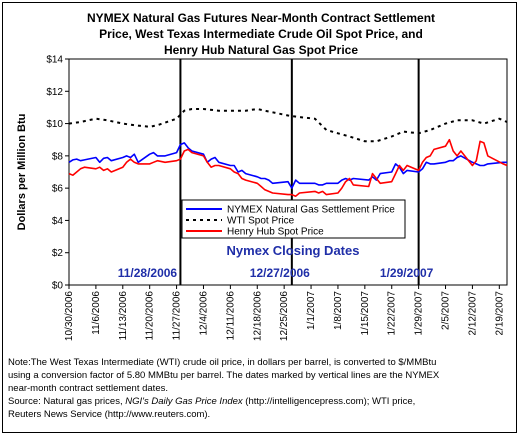 This screenshot has width=521, height=437. I want to click on x-tick-label: 10/30/2006, so click(69, 316).